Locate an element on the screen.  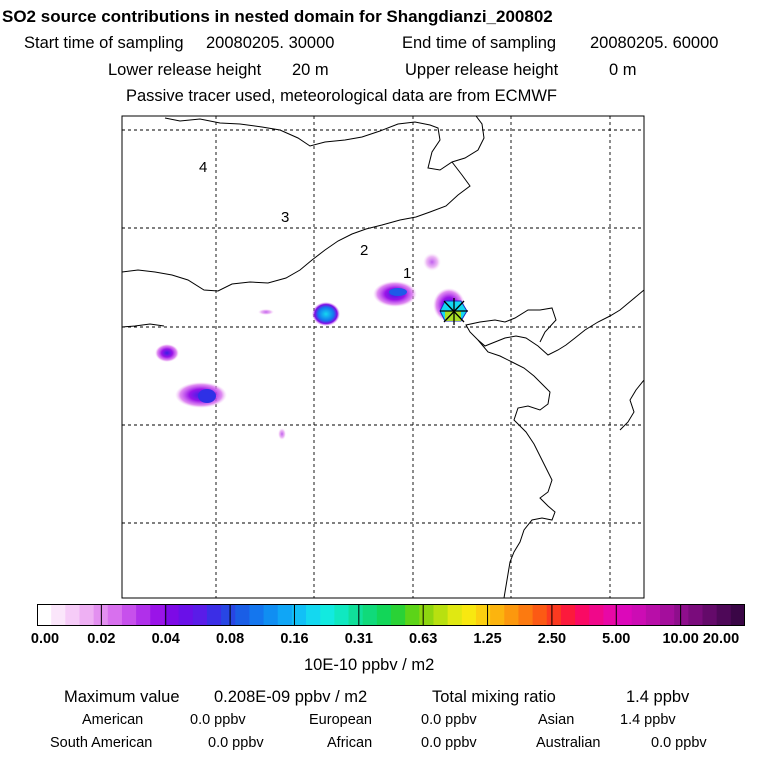
contrib-value-asian: 1.4 ppbv is located at coordinates (648, 720).